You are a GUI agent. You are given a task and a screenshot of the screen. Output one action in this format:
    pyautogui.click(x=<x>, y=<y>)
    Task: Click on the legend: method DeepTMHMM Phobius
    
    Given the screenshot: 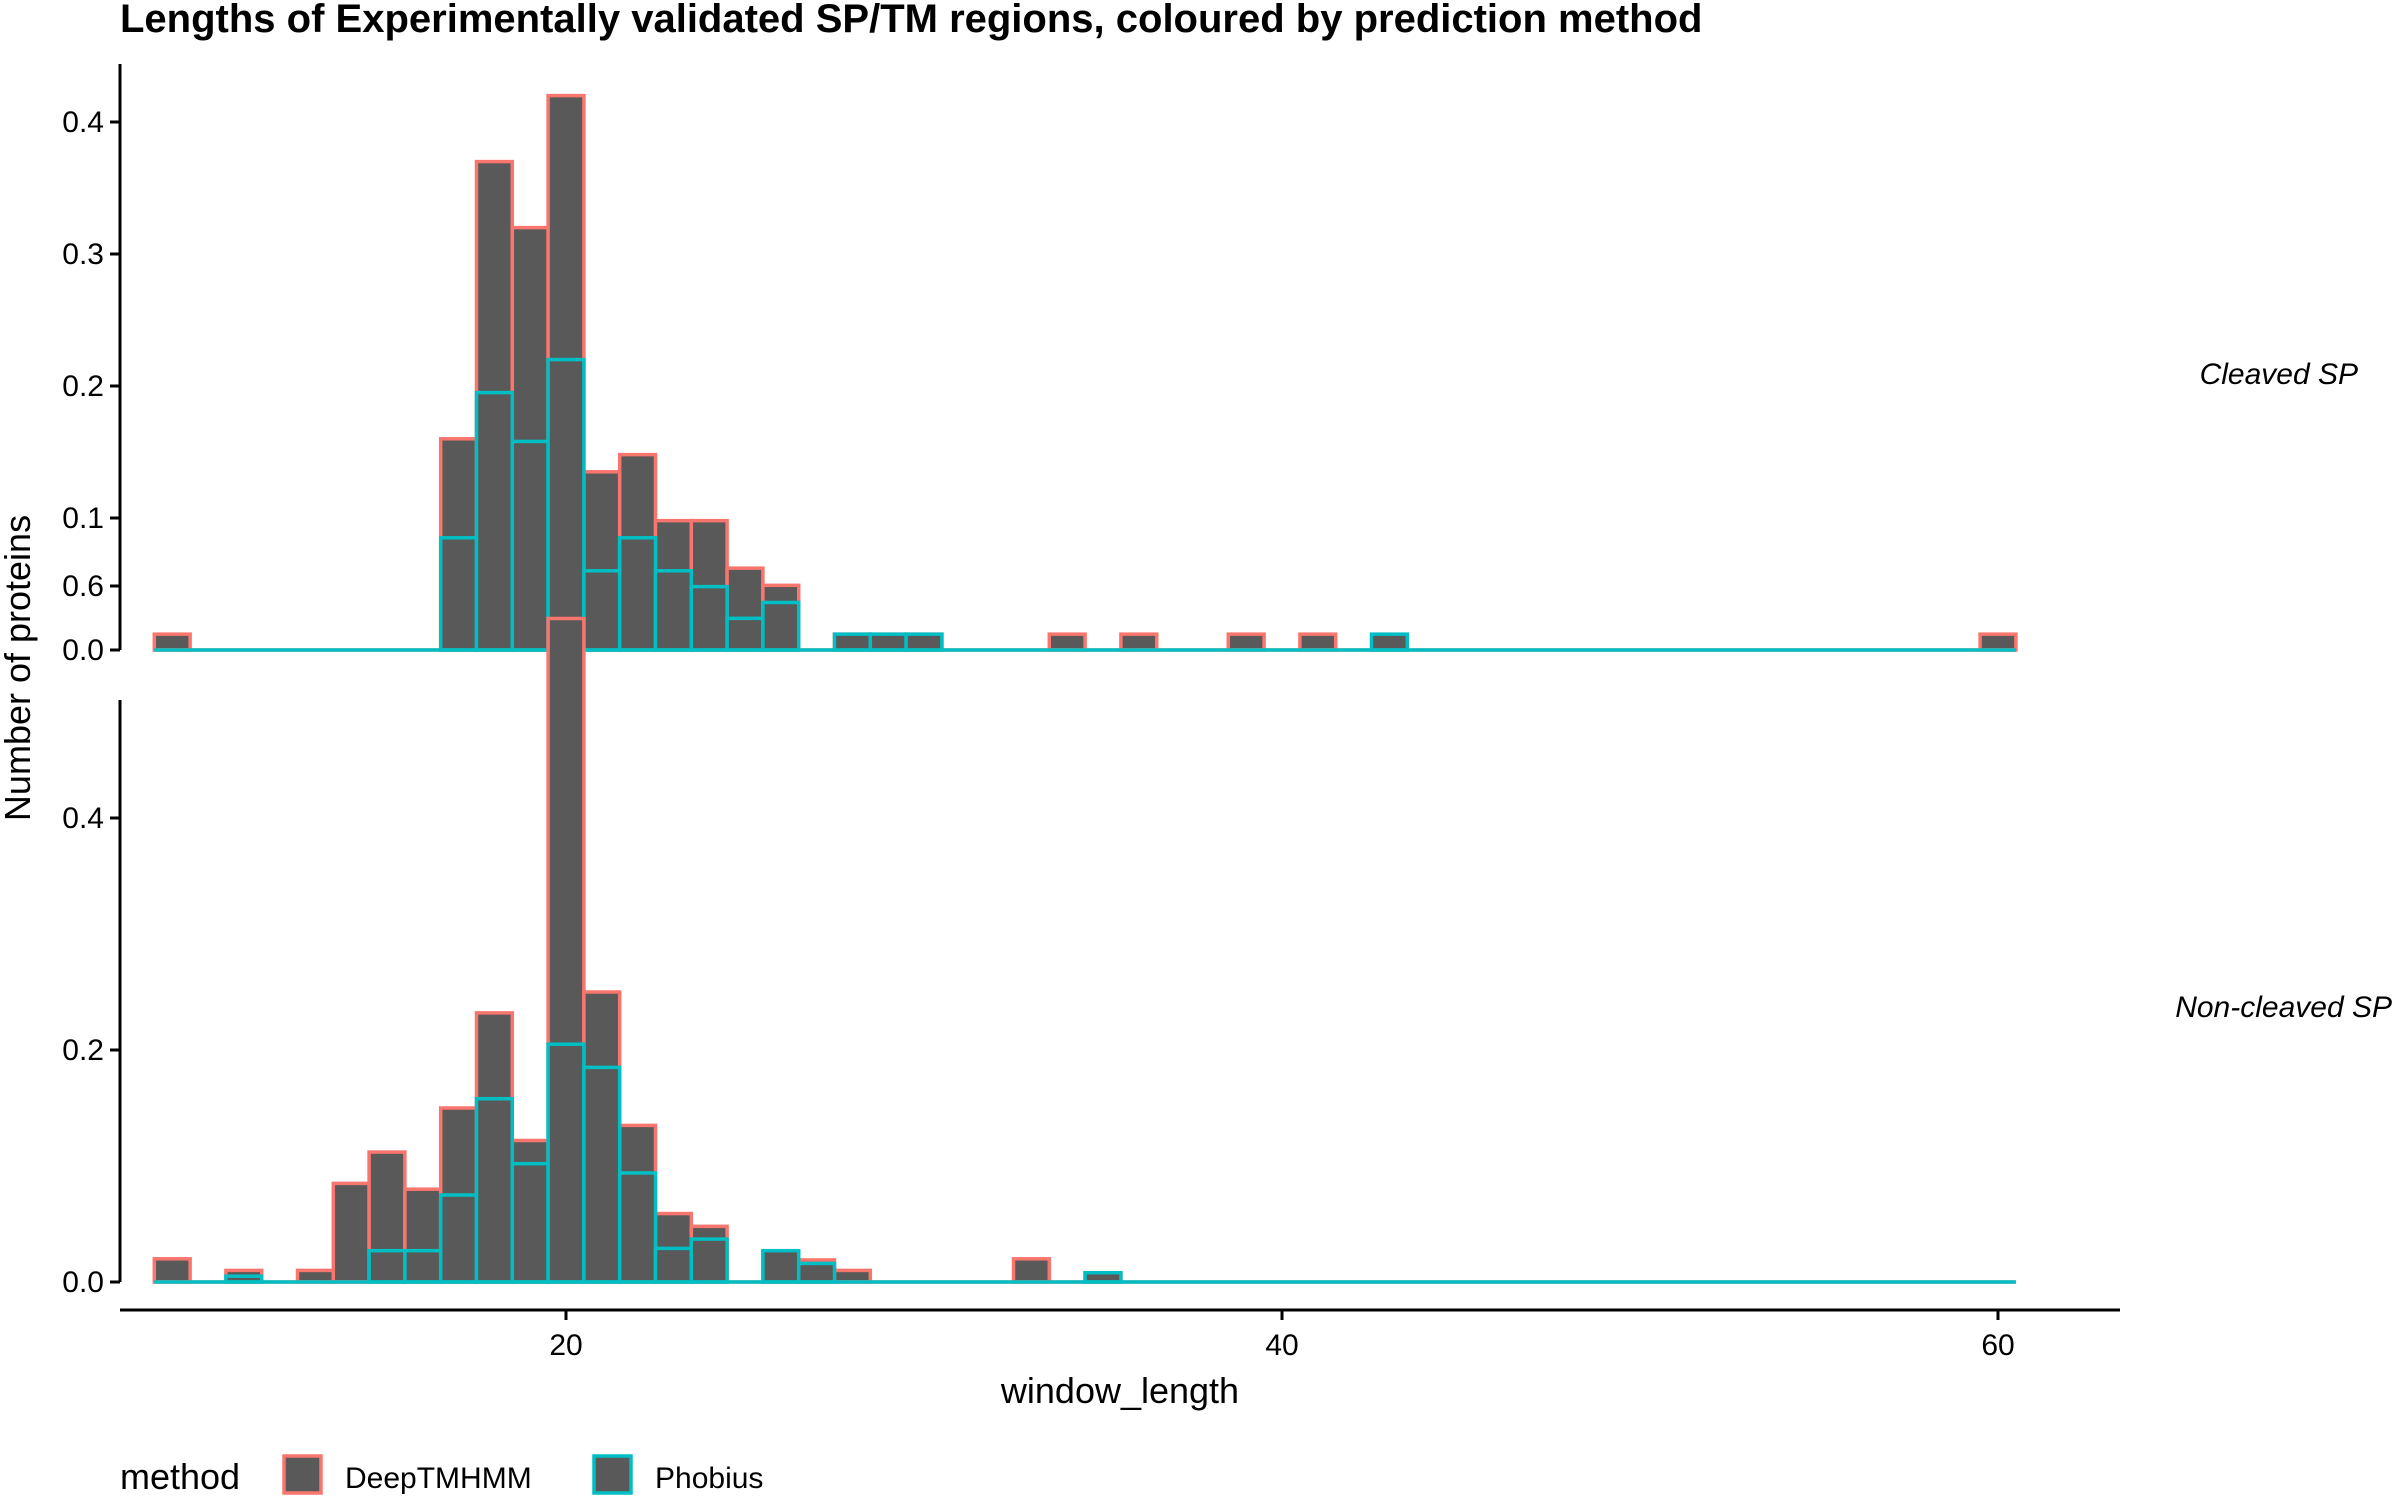 What is the action you would take?
    pyautogui.click(x=441, y=1475)
    